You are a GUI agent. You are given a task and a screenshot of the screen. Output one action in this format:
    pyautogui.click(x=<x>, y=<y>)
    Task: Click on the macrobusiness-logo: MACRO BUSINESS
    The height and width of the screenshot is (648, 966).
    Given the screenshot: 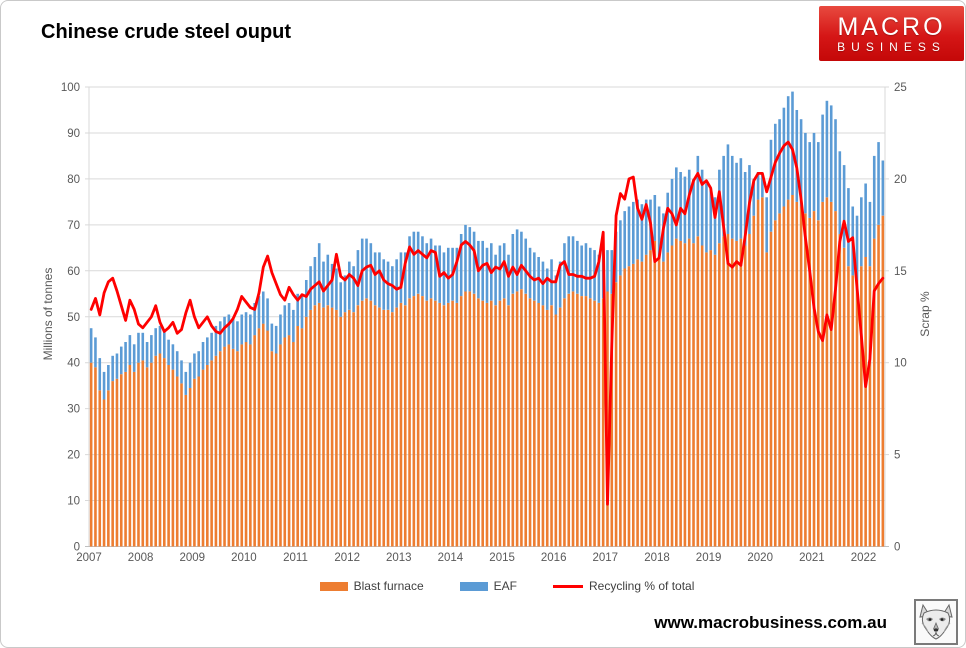 What is the action you would take?
    pyautogui.click(x=891, y=33)
    